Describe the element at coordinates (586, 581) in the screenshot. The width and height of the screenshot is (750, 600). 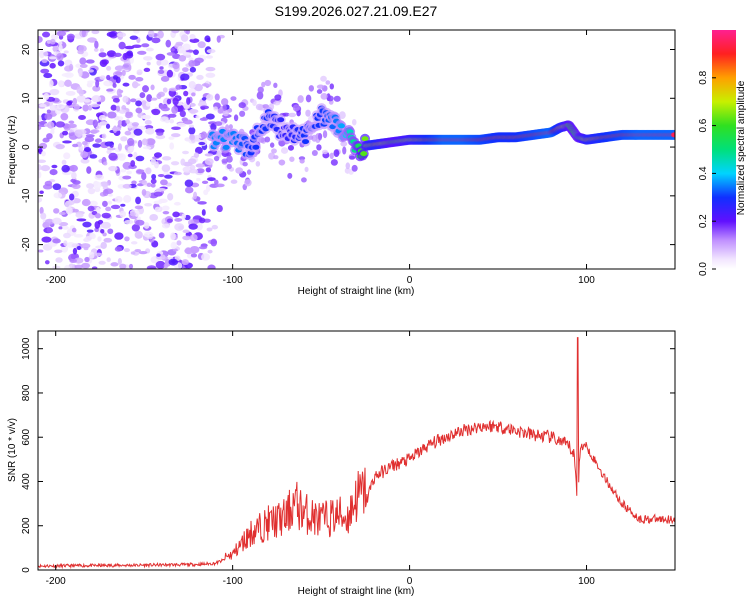
I see `x-tick-label: 100` at that location.